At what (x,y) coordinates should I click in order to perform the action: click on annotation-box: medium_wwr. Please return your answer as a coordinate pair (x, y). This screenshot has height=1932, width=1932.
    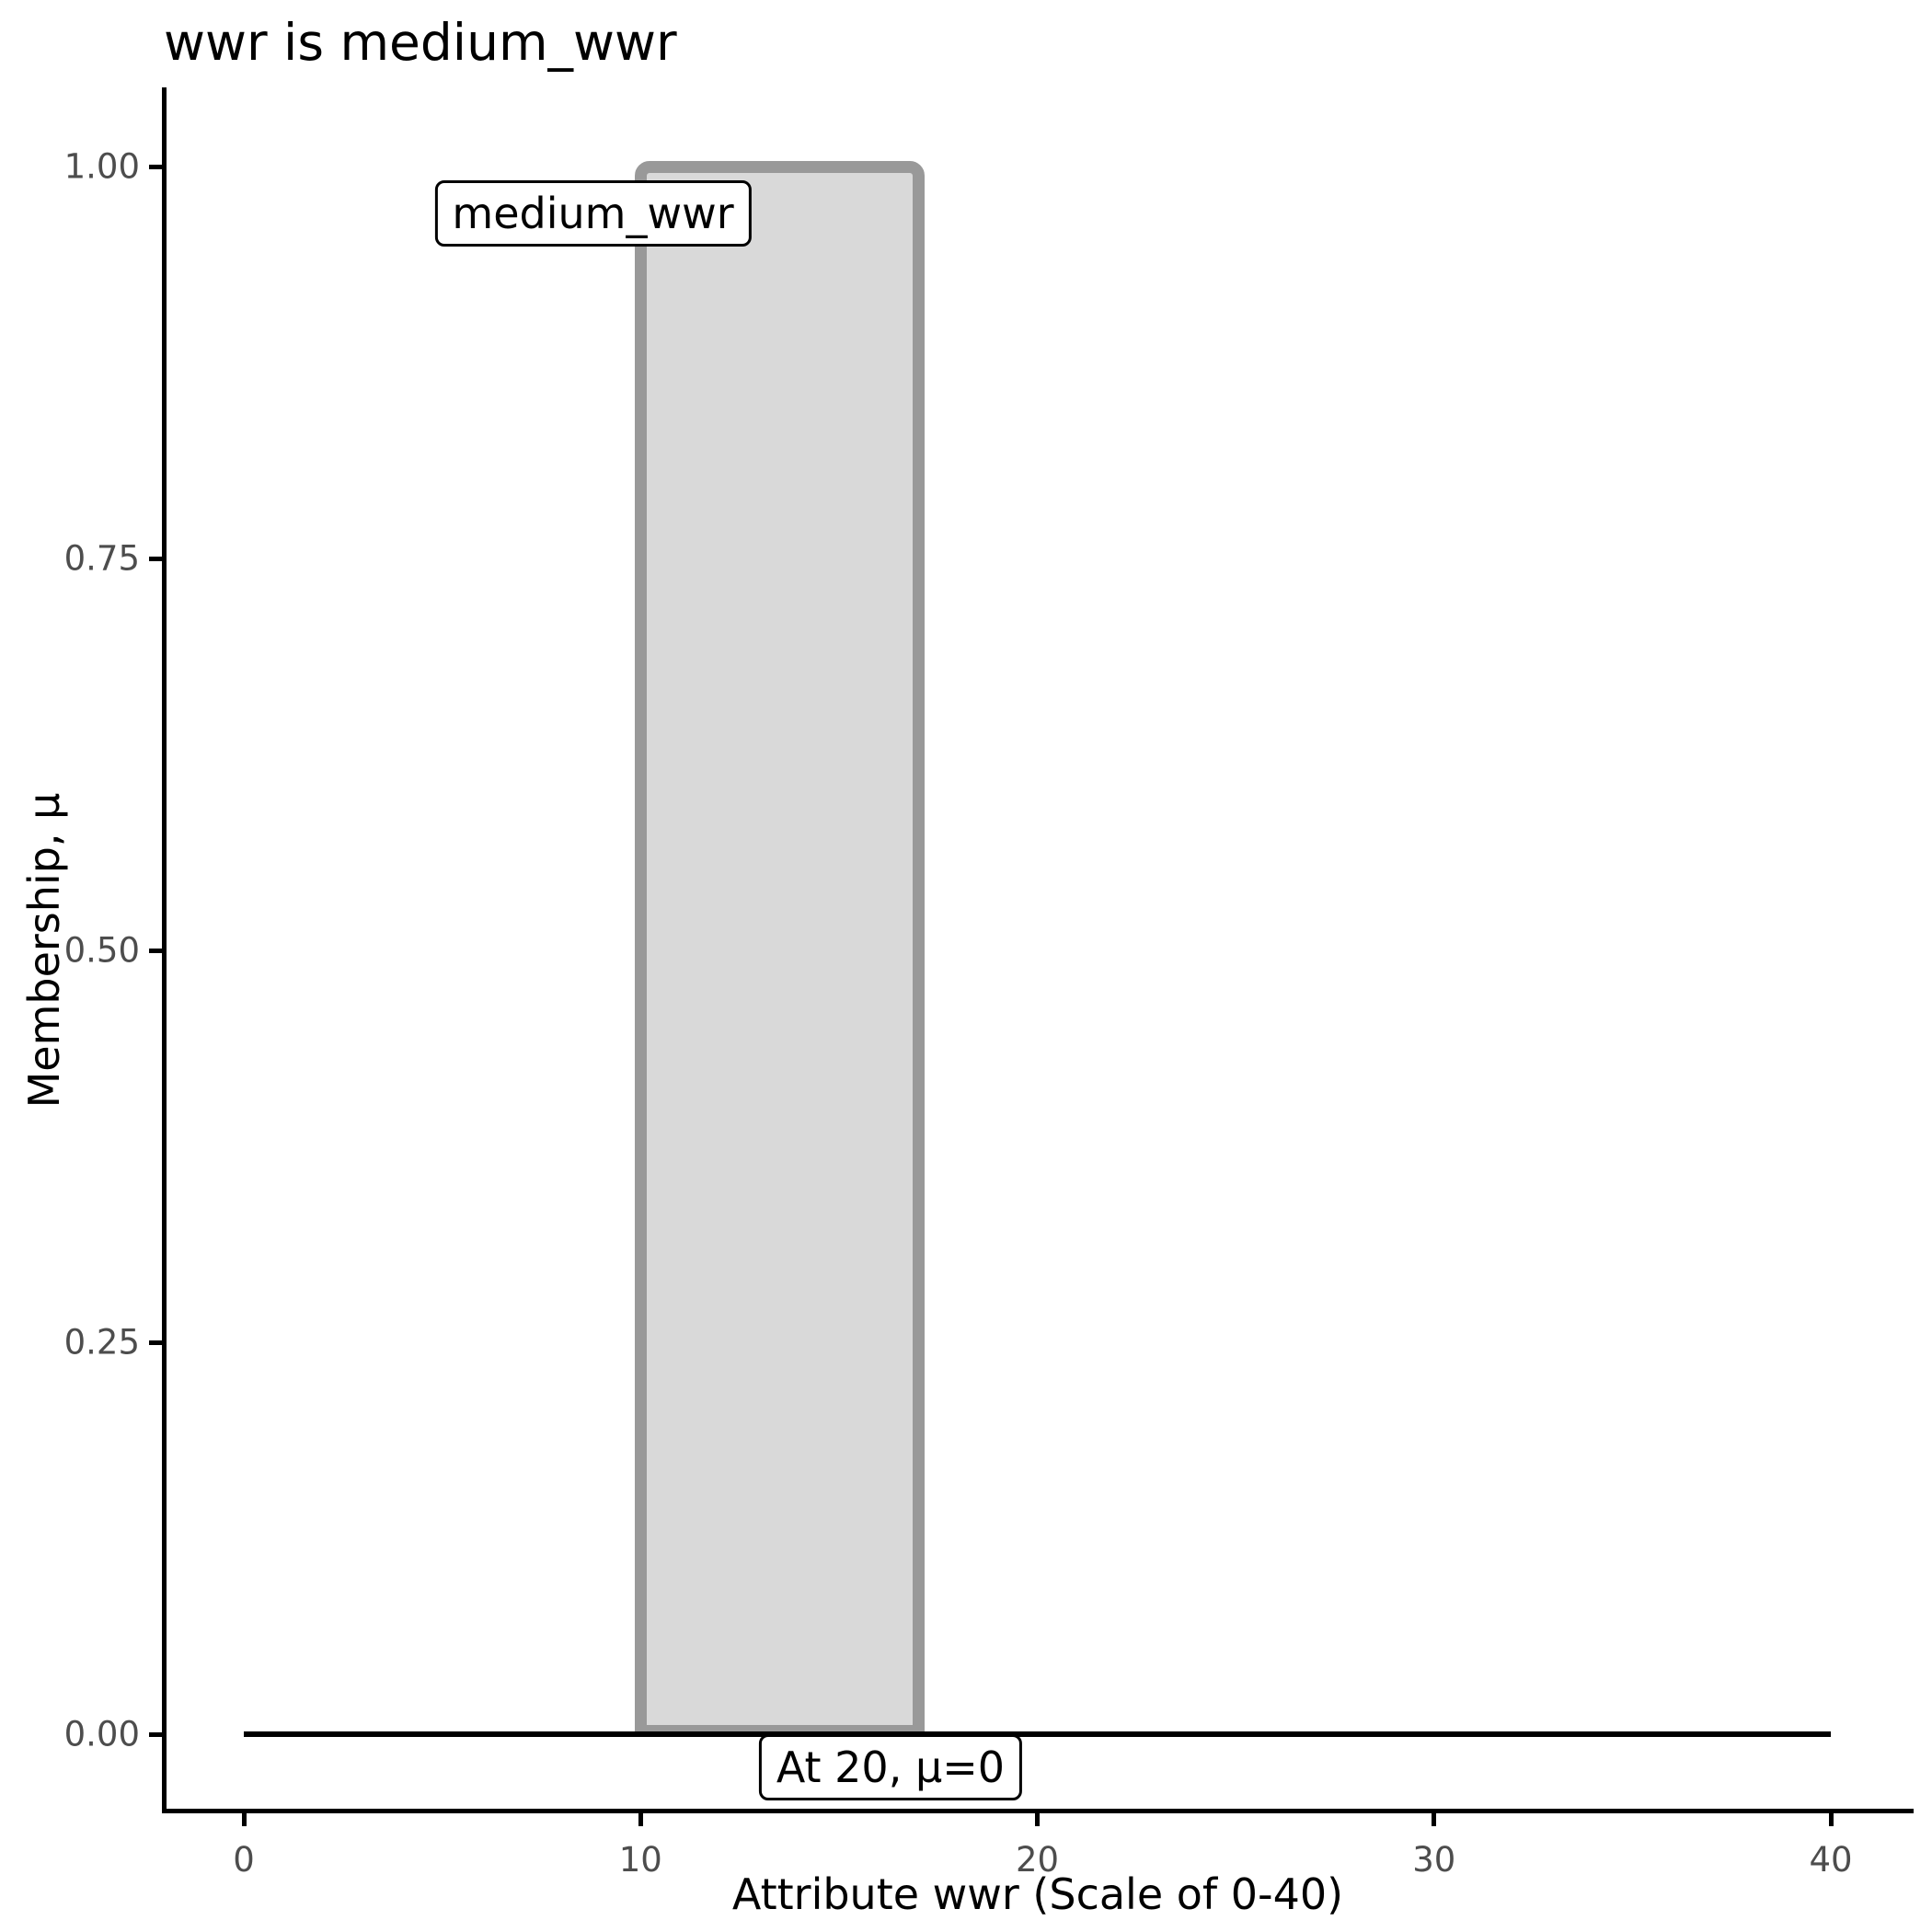
    Looking at the image, I should click on (593, 213).